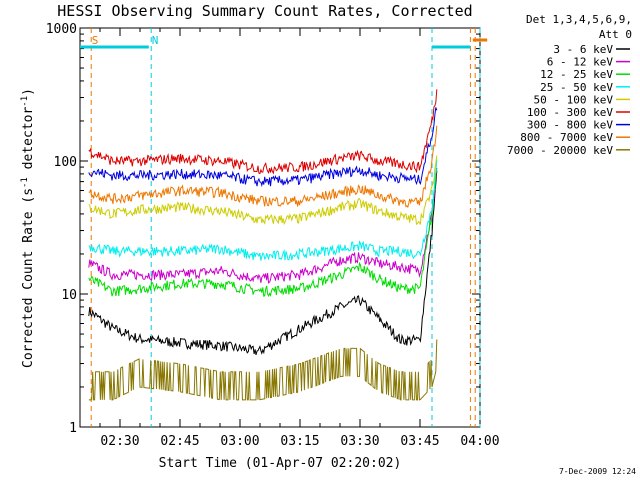  What do you see at coordinates (25, 182) in the screenshot?
I see `y-axis-label-sup1: -1` at bounding box center [25, 182].